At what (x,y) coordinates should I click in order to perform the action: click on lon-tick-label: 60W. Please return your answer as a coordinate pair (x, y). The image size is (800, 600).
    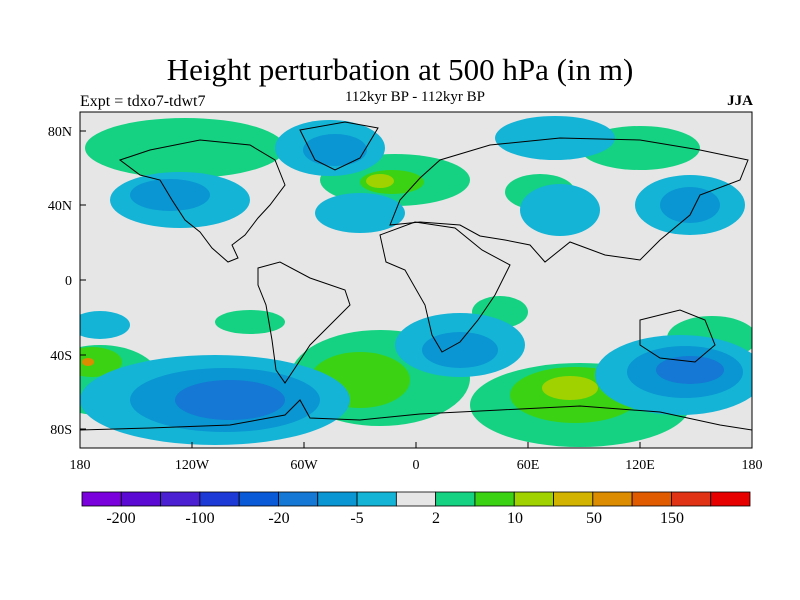
    Looking at the image, I should click on (304, 465).